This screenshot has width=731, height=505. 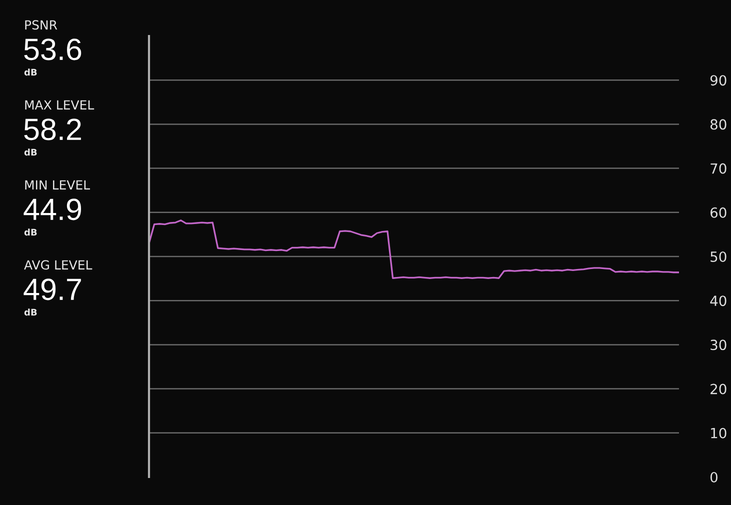 What do you see at coordinates (718, 389) in the screenshot?
I see `y-tick-label: 20` at bounding box center [718, 389].